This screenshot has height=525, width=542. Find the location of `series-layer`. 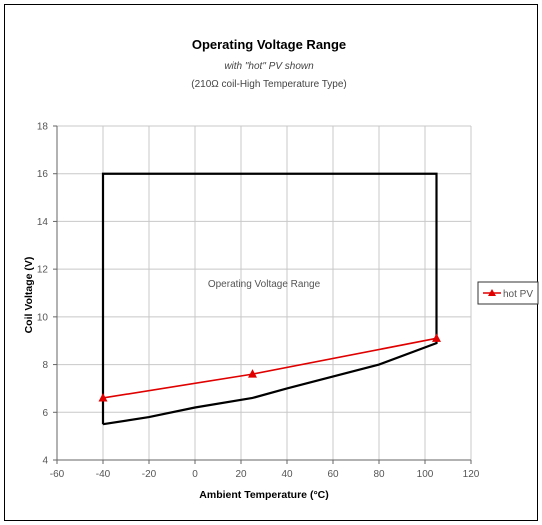

series-layer is located at coordinates (269, 367).